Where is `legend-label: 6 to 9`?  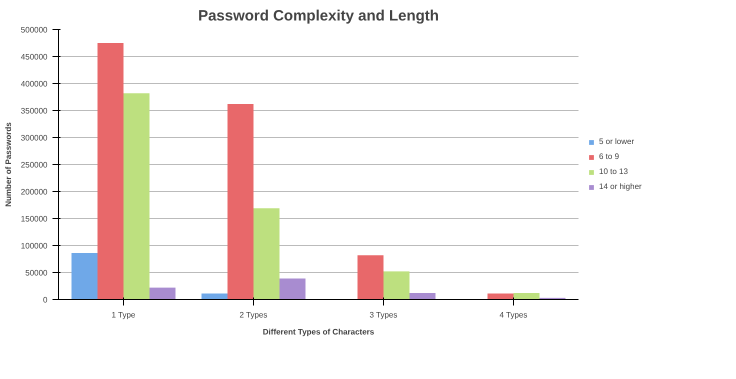
legend-label: 6 to 9 is located at coordinates (609, 156).